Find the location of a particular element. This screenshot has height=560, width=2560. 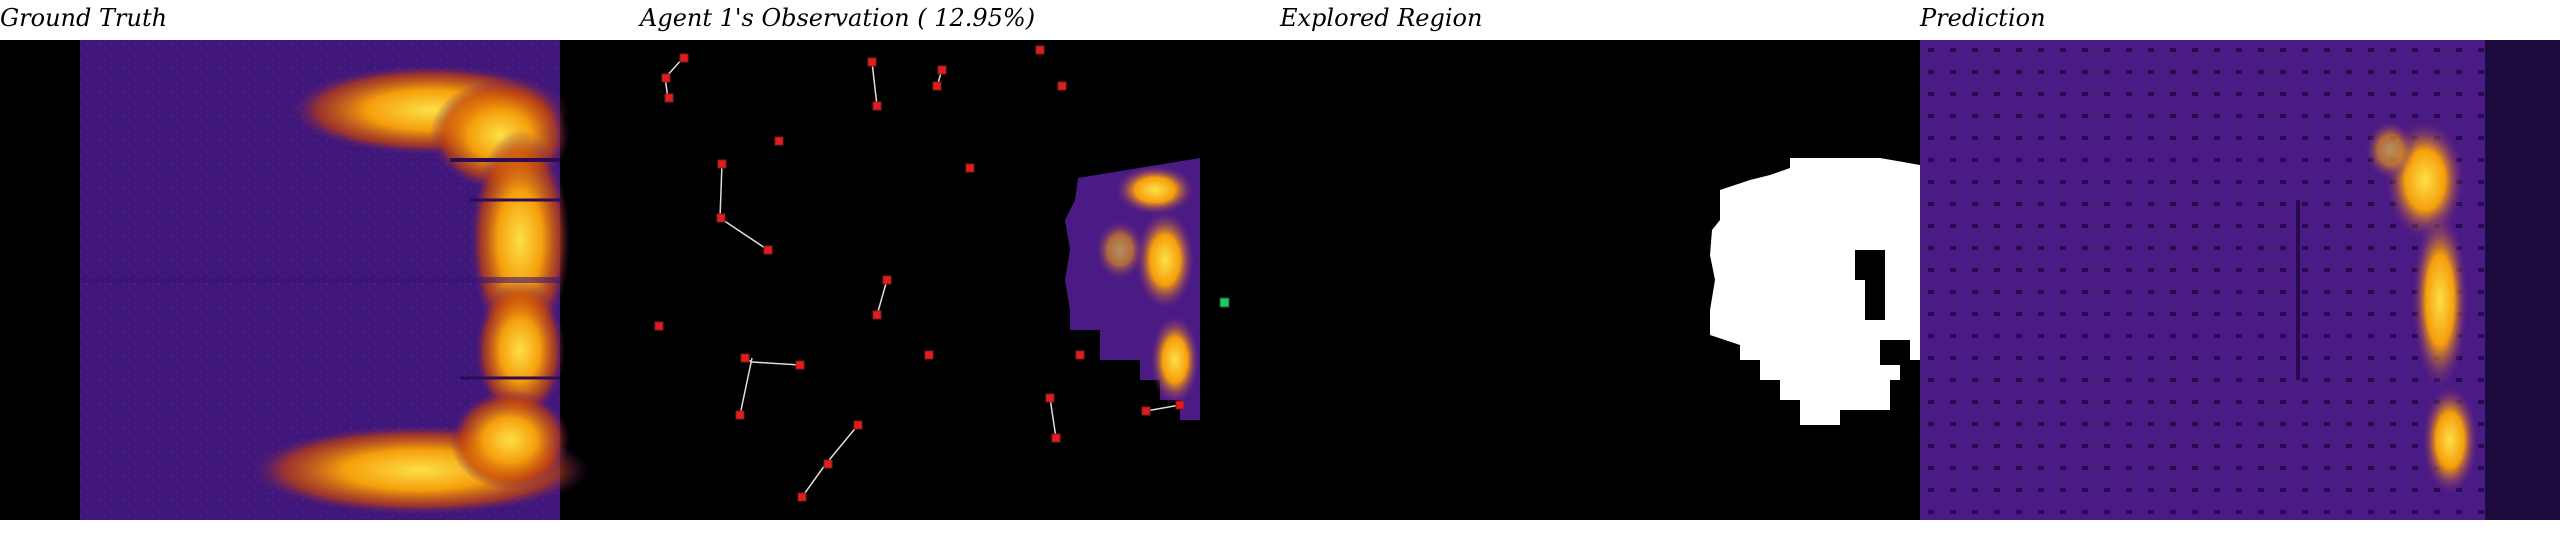

title-explored-region: Explored Region is located at coordinates (1381, 18).